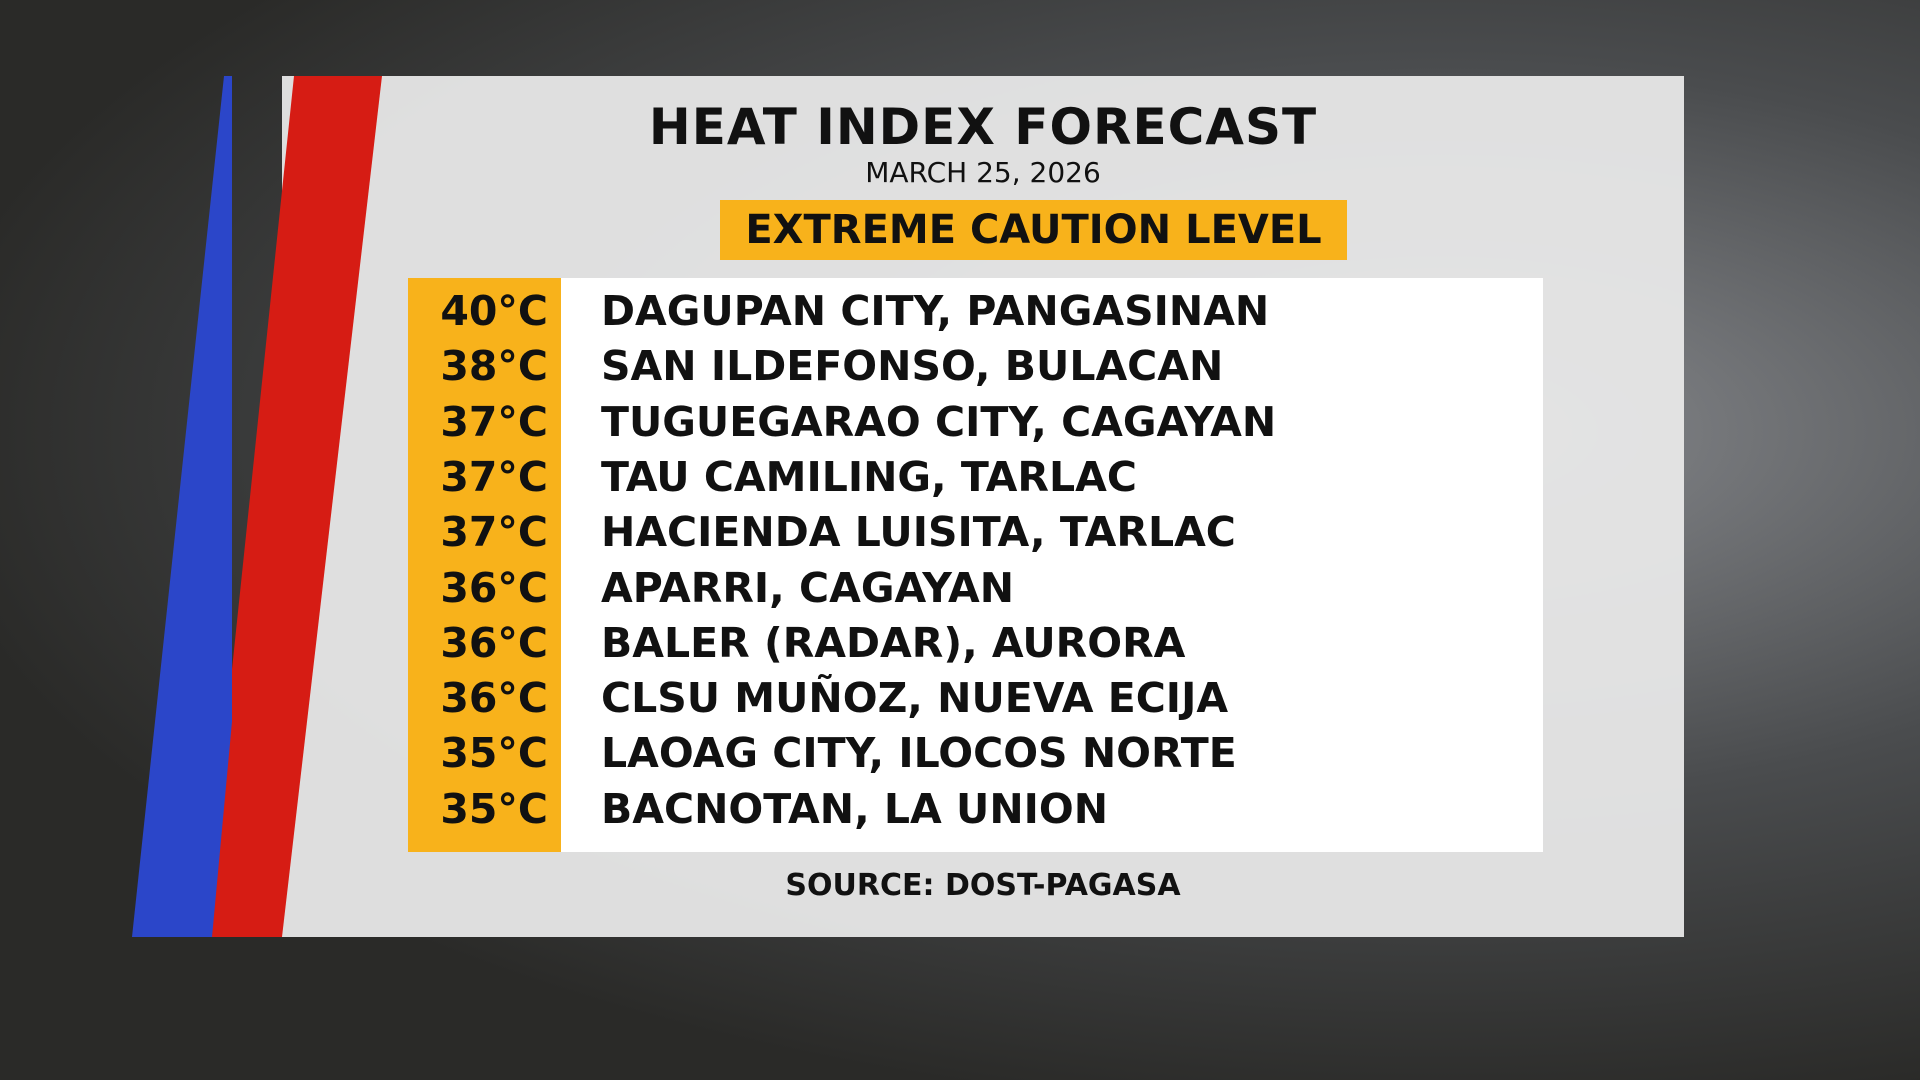 This screenshot has width=1920, height=1080. What do you see at coordinates (808, 587) in the screenshot?
I see `place: APARRI, CAGAYAN` at bounding box center [808, 587].